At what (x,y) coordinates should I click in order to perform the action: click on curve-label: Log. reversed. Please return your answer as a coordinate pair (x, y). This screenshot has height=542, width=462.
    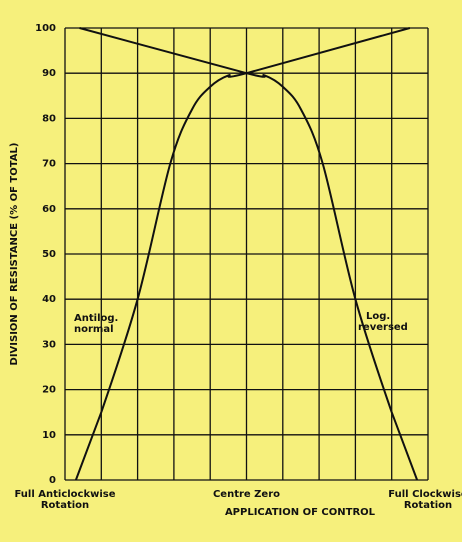
    Looking at the image, I should click on (383, 322).